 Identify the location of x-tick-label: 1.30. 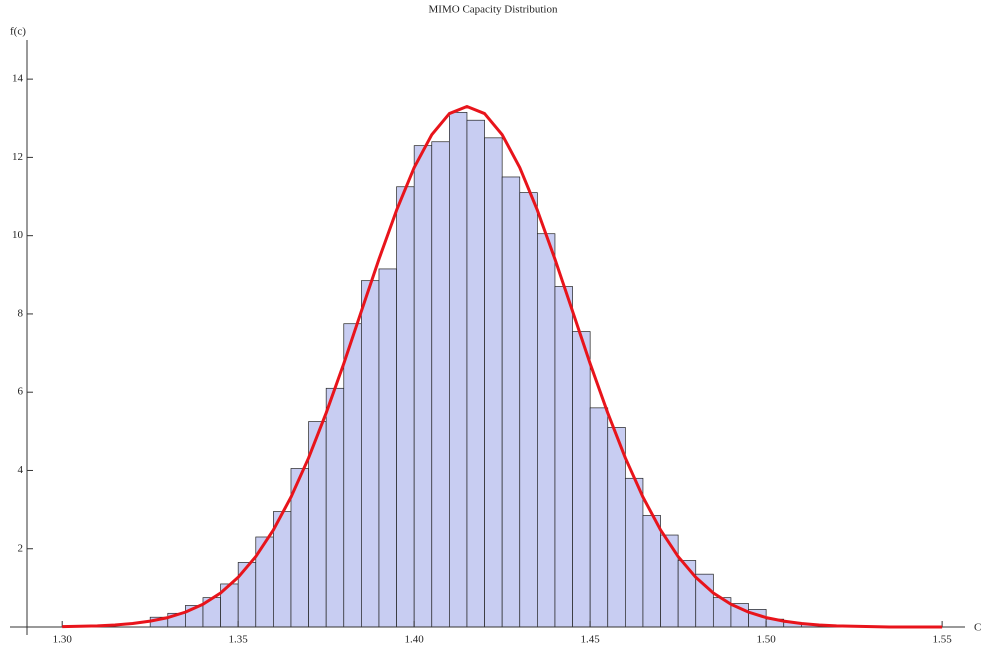
(63, 640).